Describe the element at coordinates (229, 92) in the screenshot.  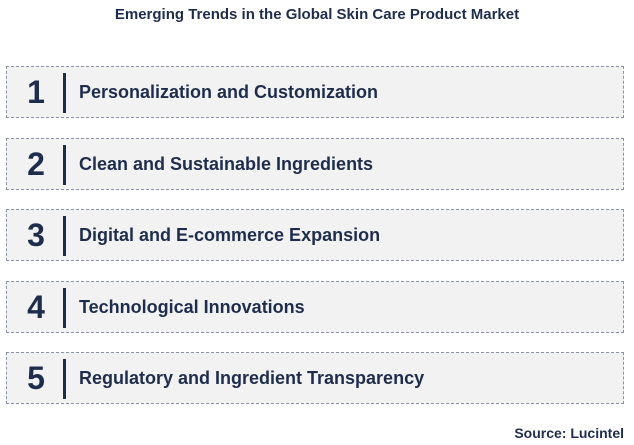
I see `trend-label: Personalization and Customization` at that location.